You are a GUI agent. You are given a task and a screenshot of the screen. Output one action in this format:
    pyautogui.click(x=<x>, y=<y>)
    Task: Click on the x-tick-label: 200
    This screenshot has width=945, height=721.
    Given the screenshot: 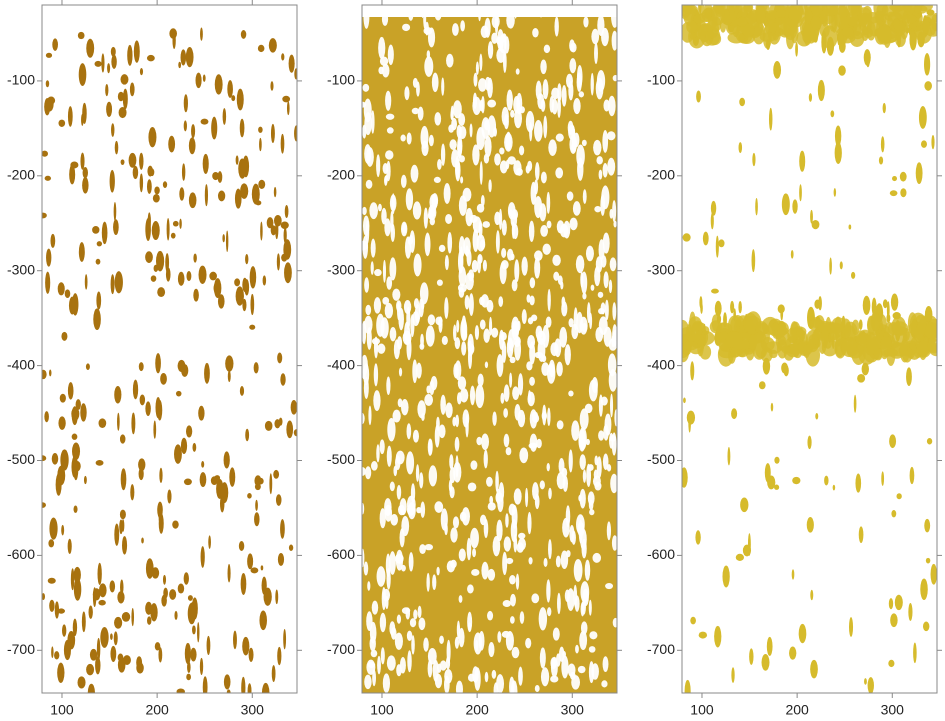 What is the action you would take?
    pyautogui.click(x=157, y=710)
    